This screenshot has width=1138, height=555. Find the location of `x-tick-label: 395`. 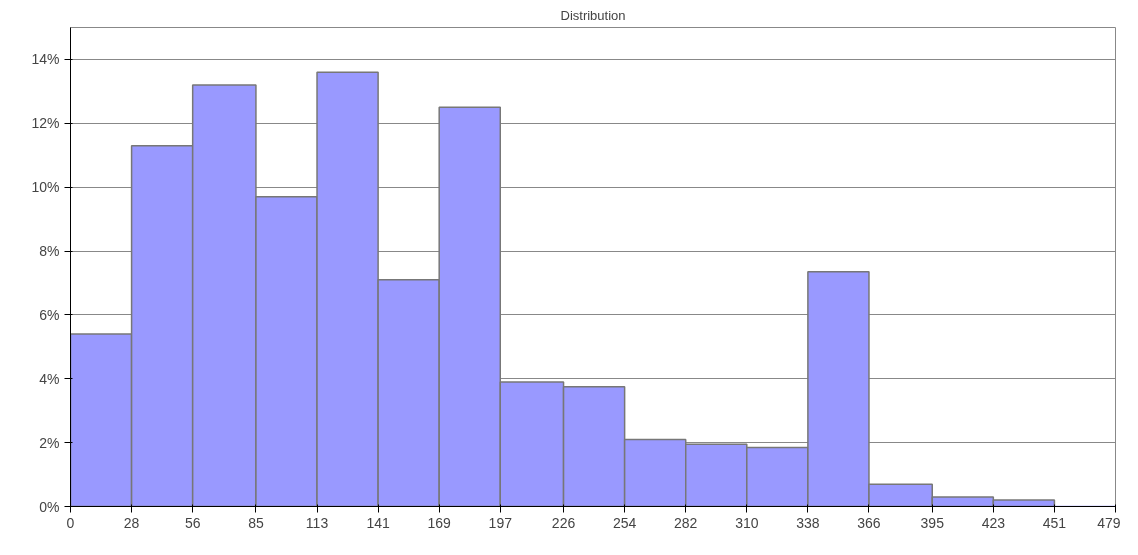

x-tick-label: 395 is located at coordinates (932, 522).